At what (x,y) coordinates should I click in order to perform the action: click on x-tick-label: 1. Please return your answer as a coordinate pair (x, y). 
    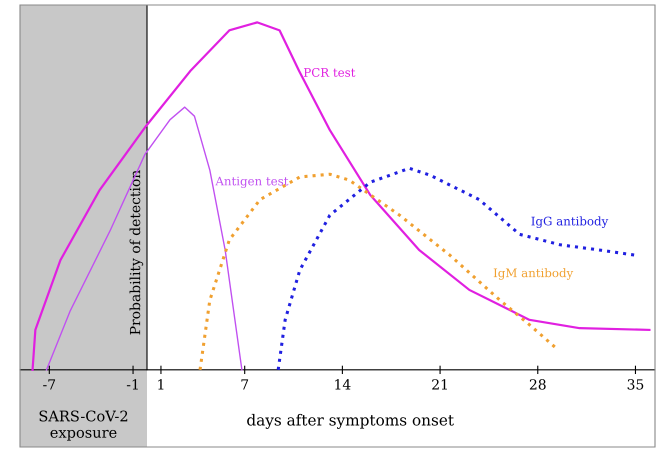
    Looking at the image, I should click on (161, 384).